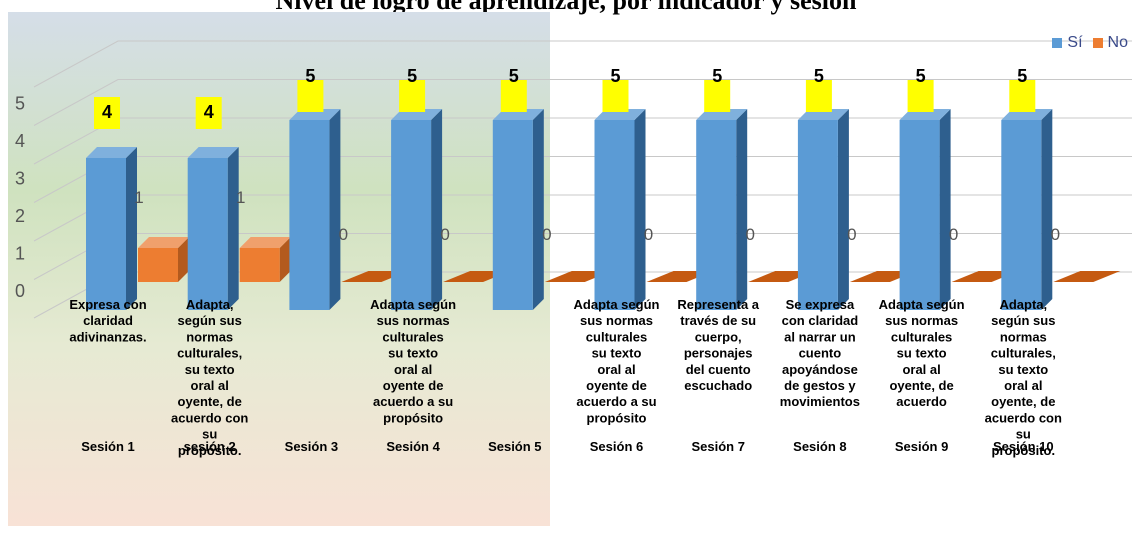 The height and width of the screenshot is (533, 1132). I want to click on y-tick-label: 3, so click(20, 179).